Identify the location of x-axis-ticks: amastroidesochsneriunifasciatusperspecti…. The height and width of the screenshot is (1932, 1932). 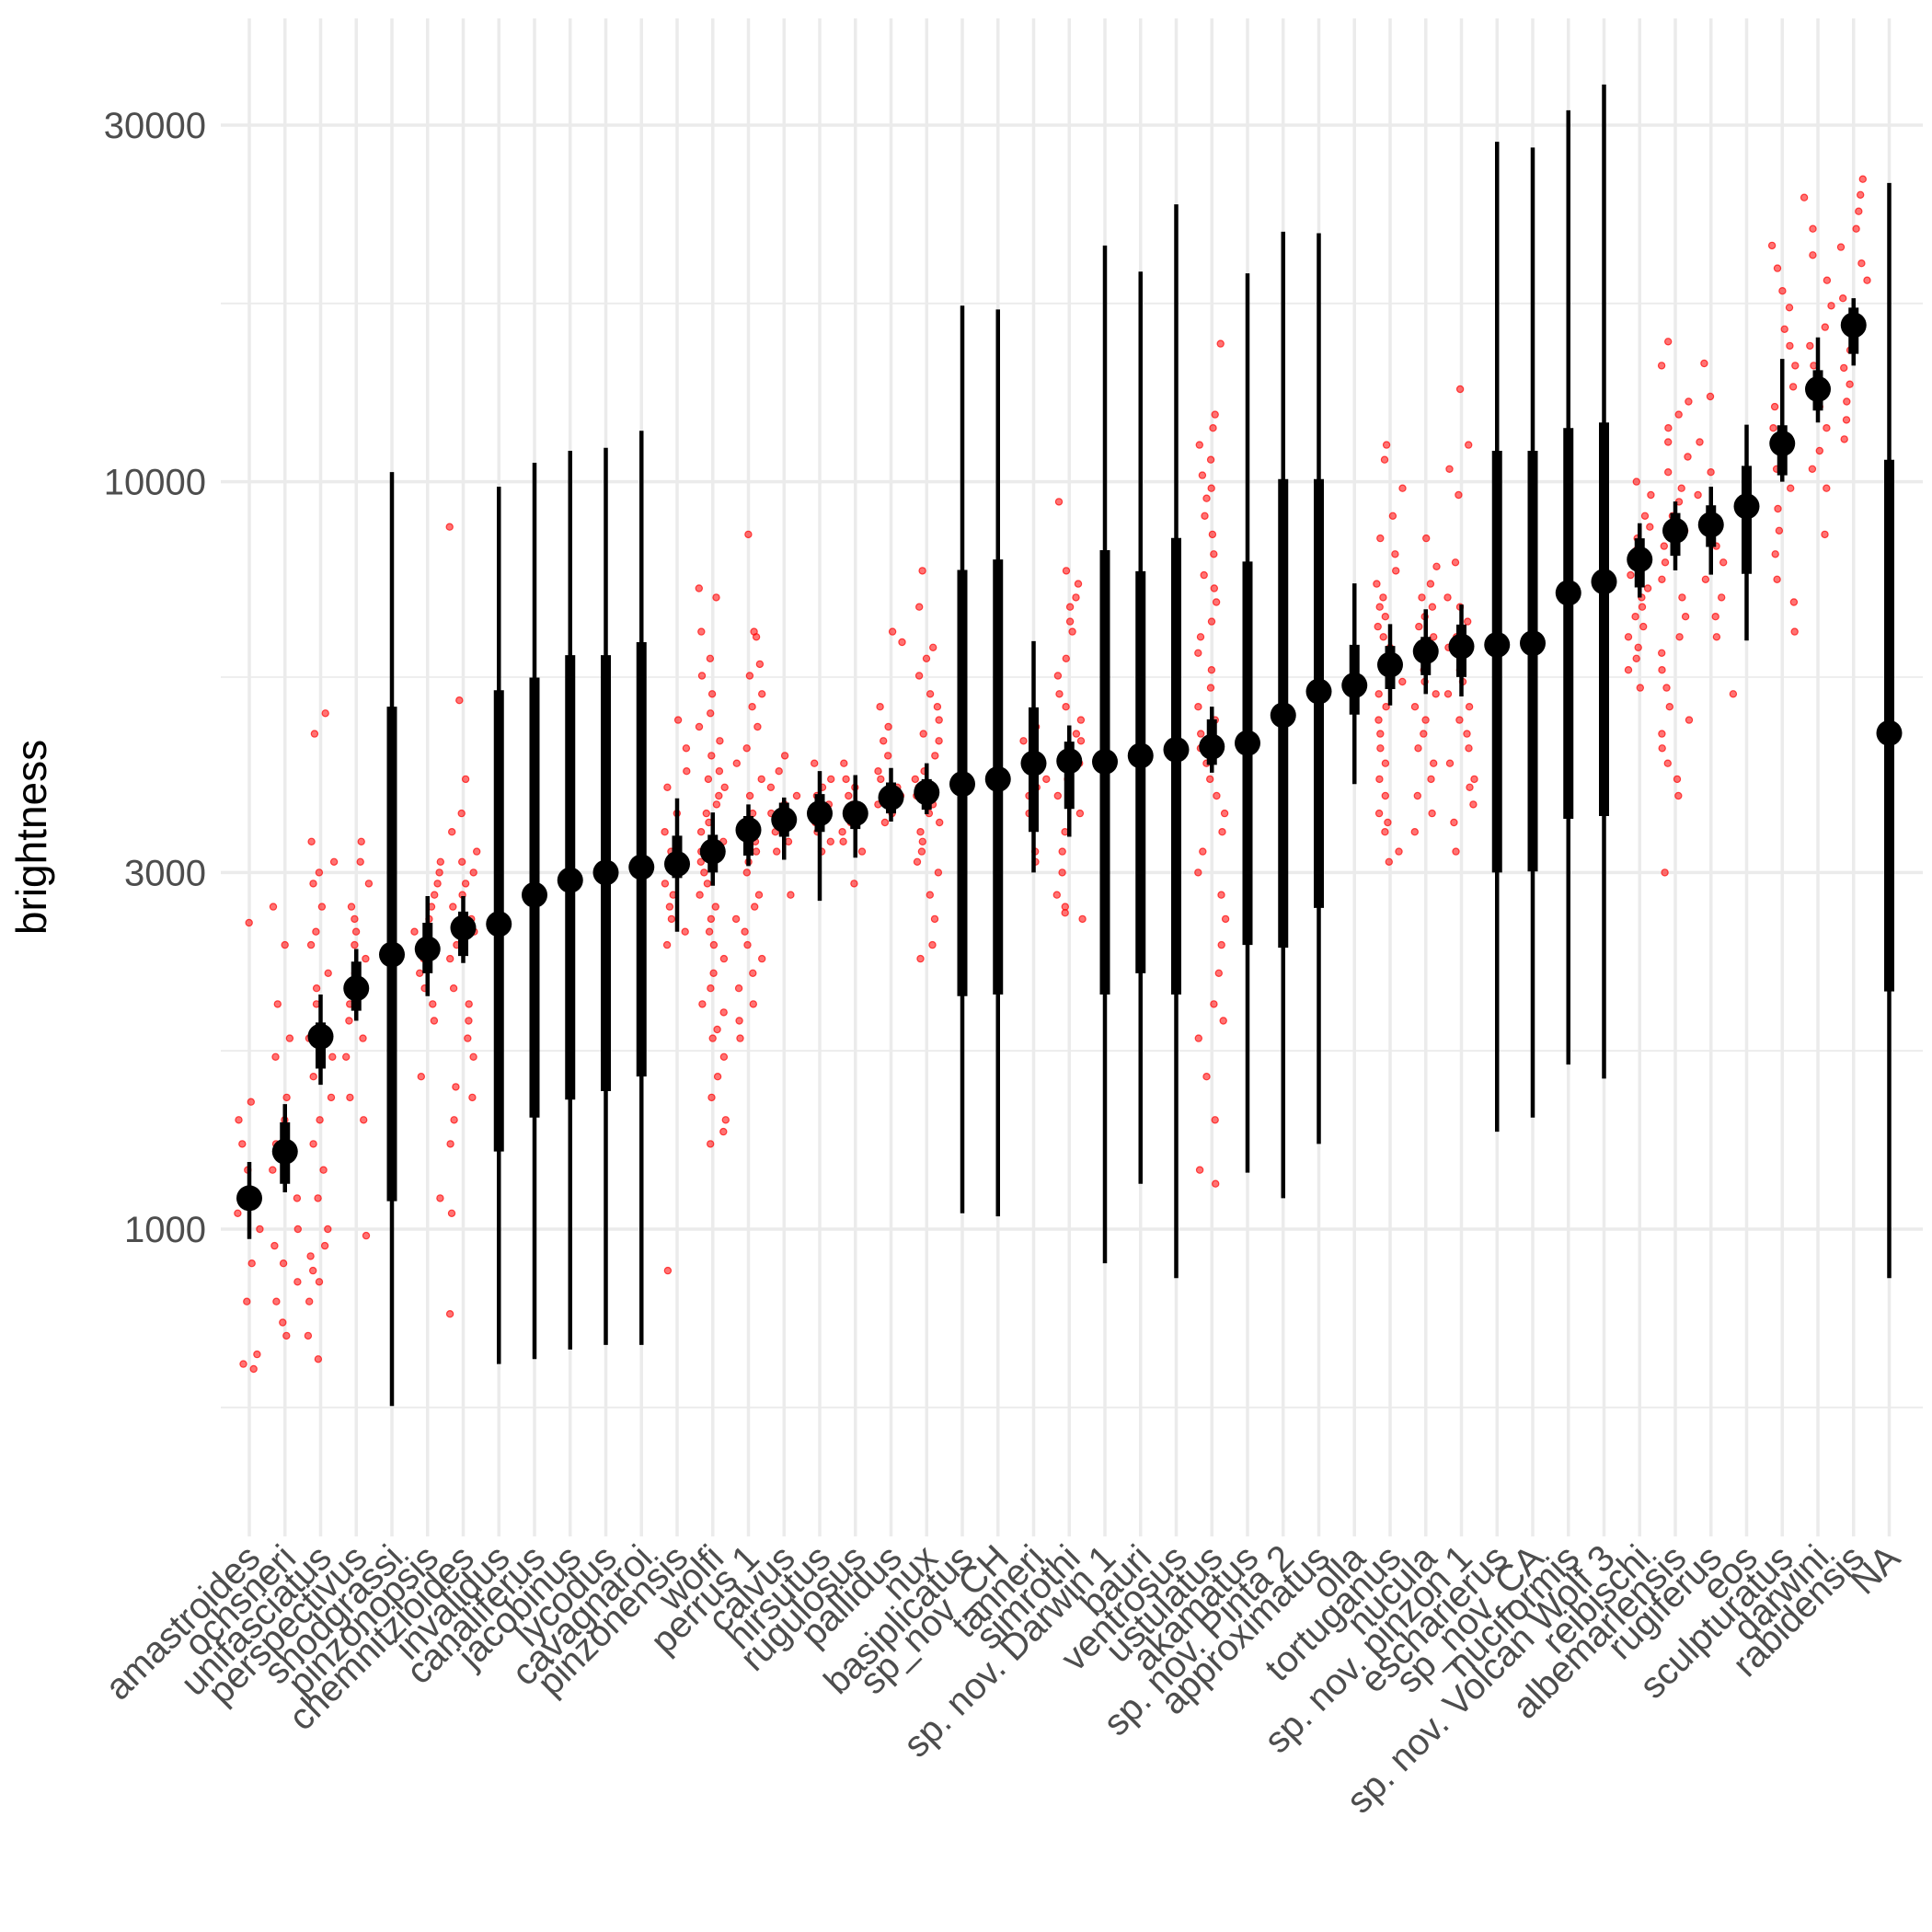
(1003, 1679).